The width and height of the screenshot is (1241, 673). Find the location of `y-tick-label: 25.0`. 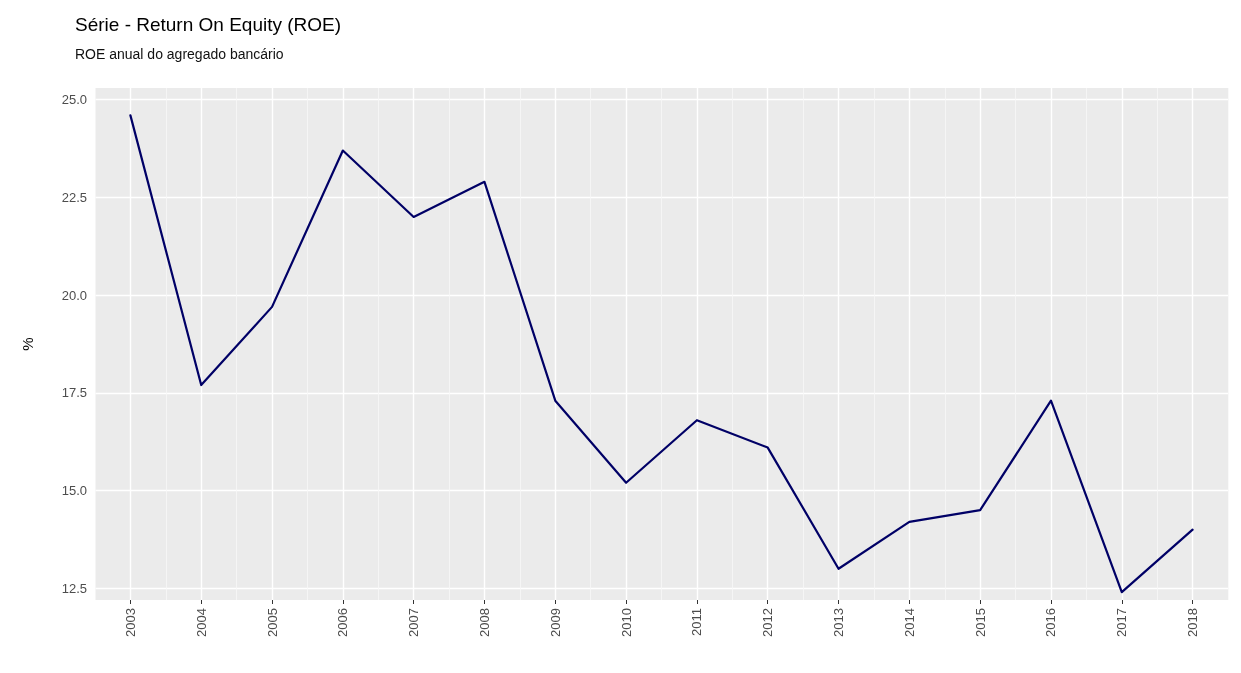

y-tick-label: 25.0 is located at coordinates (74, 100).